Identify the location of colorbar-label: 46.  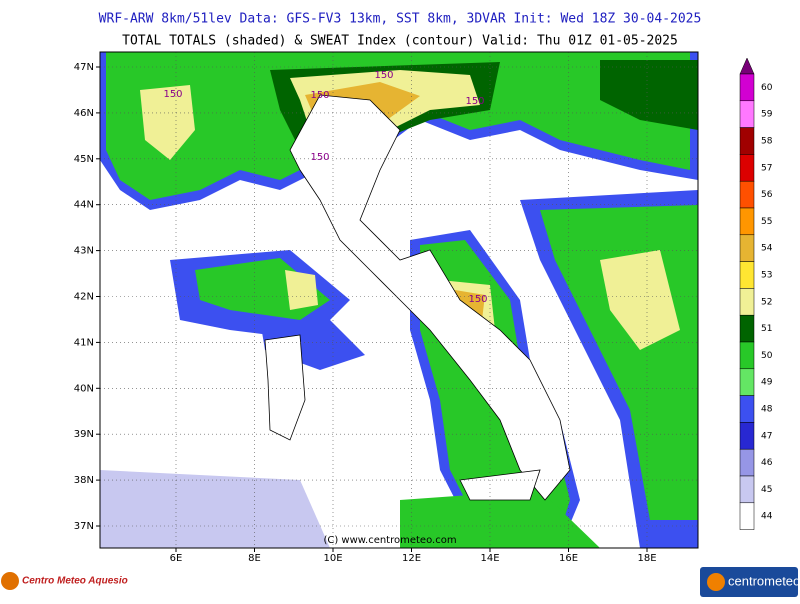
(767, 463).